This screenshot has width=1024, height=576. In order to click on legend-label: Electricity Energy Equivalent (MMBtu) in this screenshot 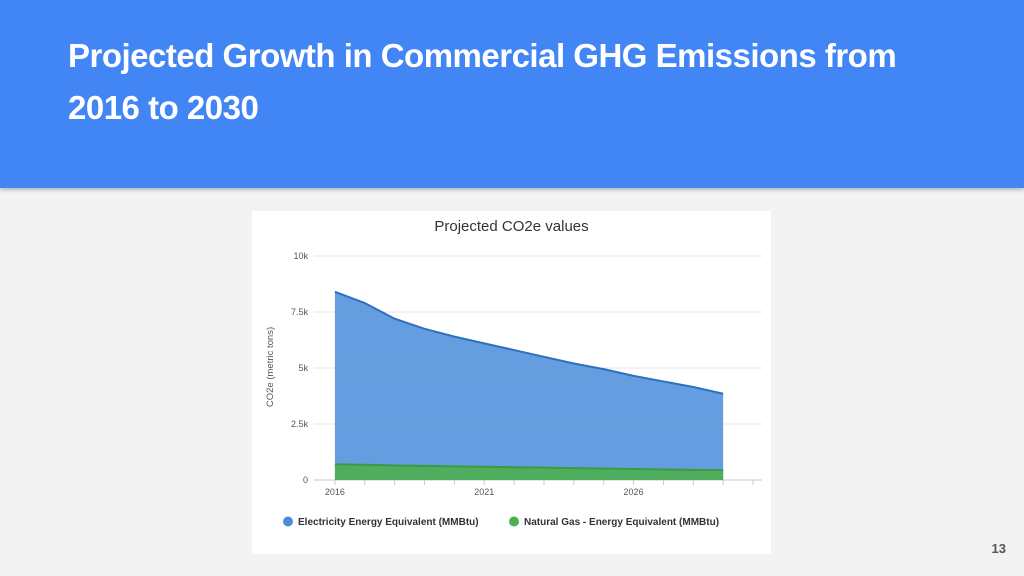, I will do `click(388, 522)`.